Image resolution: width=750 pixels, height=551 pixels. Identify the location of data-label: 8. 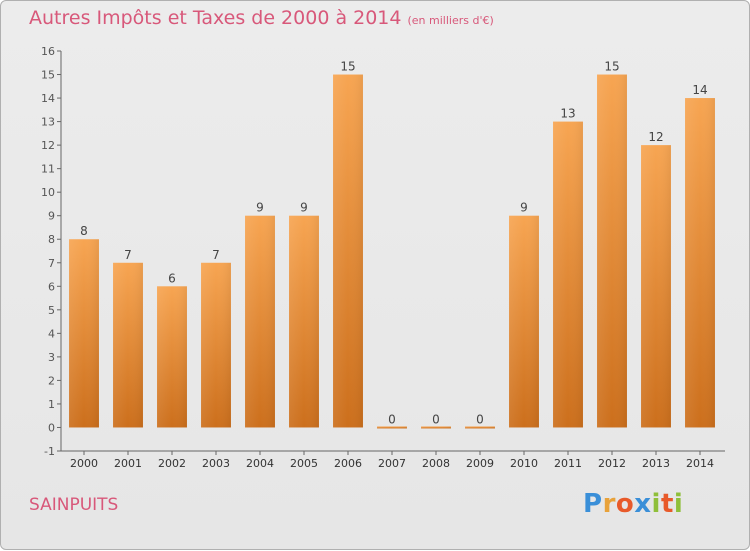
(84, 231).